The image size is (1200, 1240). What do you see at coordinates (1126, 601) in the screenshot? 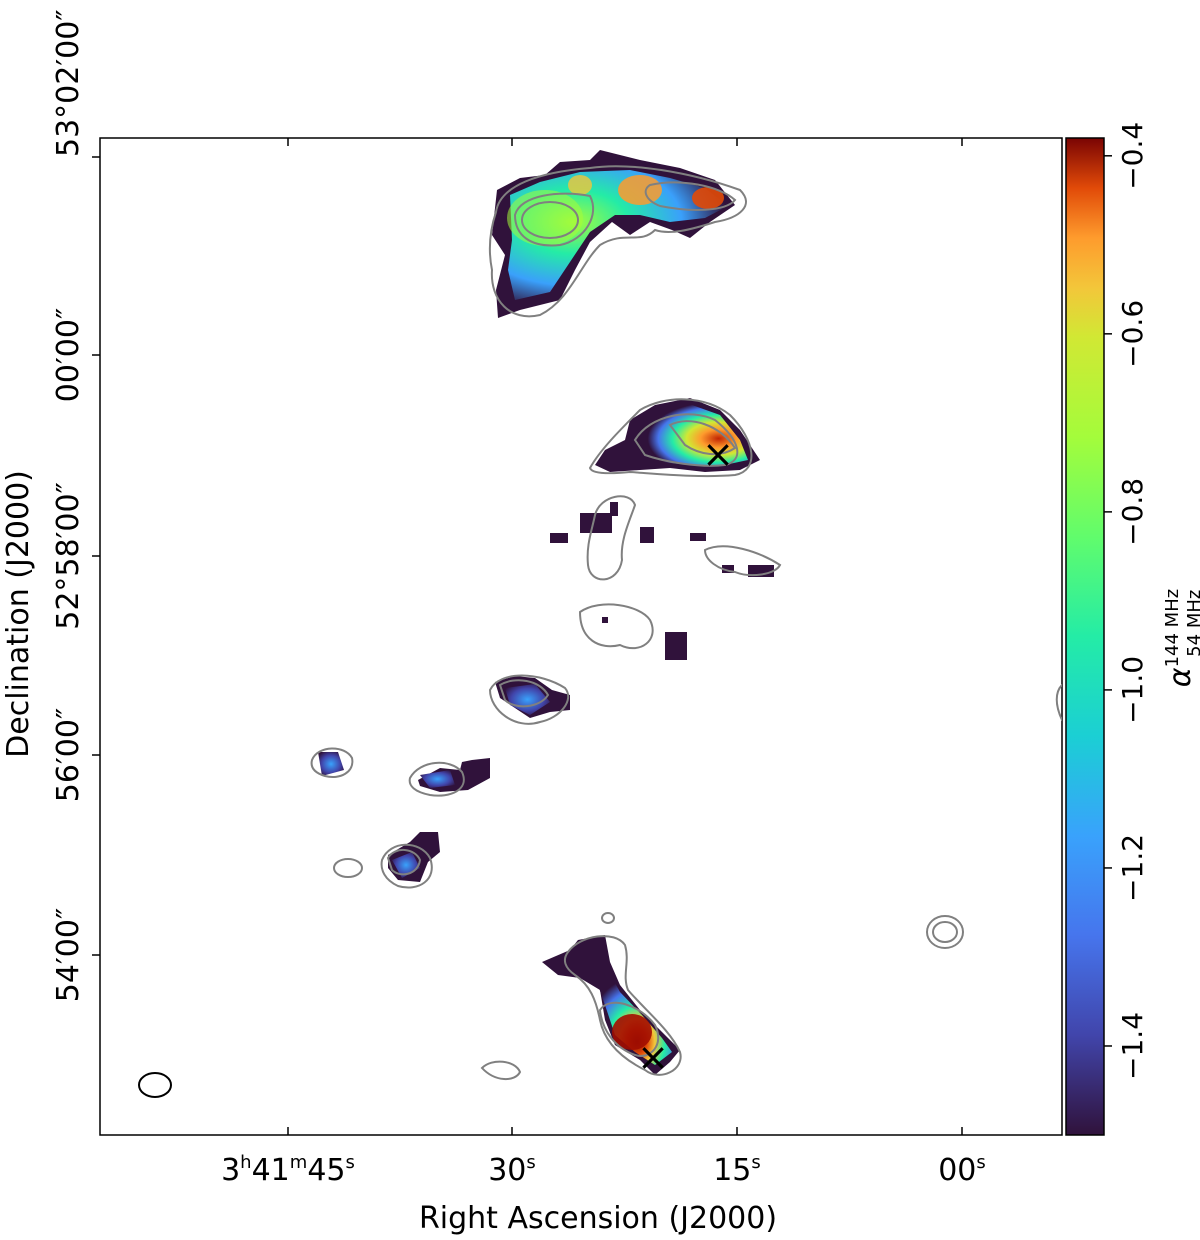
I see `colorbar-ticks: −0.4 −0.6 −0.8 −1.0 −1.2 −1.4` at bounding box center [1126, 601].